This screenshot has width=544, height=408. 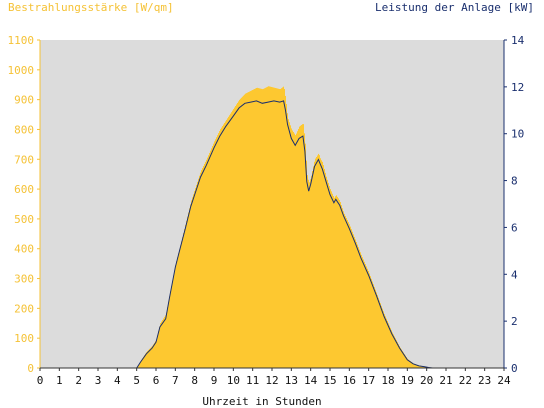 I want to click on left-tick-label: 1100, so click(x=21, y=40).